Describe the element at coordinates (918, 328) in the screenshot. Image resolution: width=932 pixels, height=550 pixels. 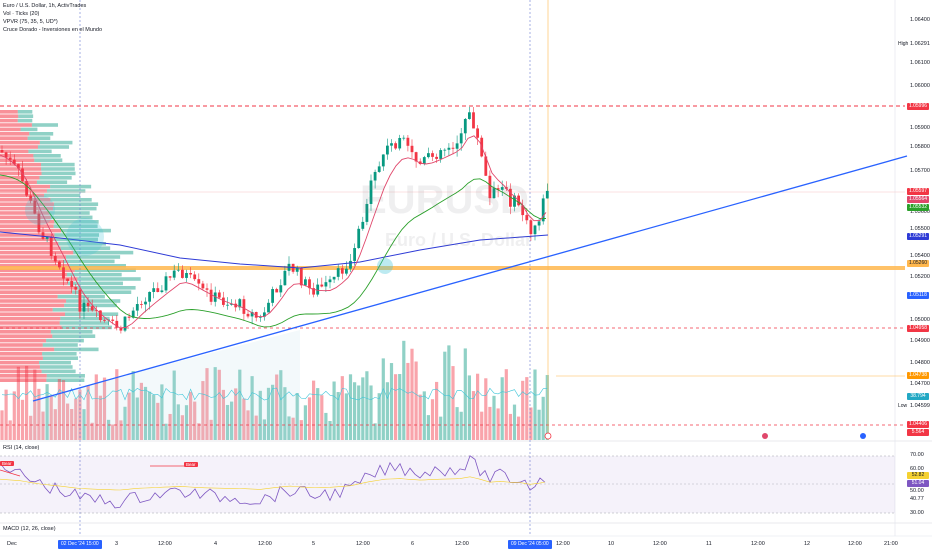
I see `price-tag-level: 1.04958` at that location.